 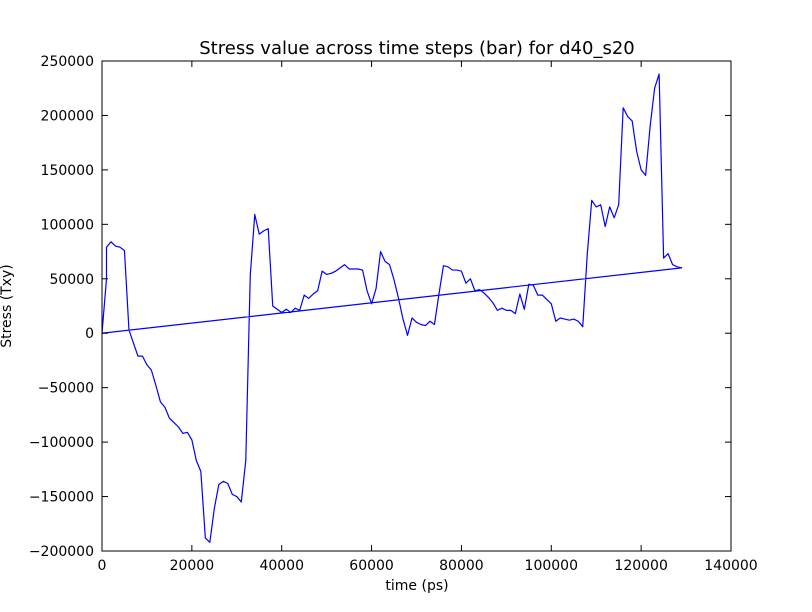 I want to click on y-tick-label: 100000, so click(x=67, y=225).